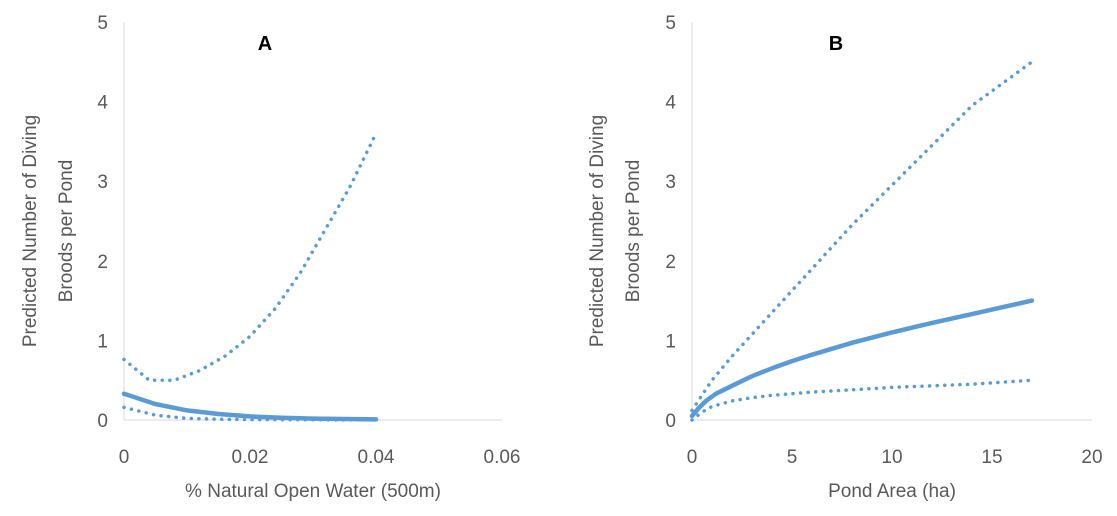 This screenshot has width=1117, height=516. Describe the element at coordinates (792, 457) in the screenshot. I see `x-tick-label: 5` at that location.